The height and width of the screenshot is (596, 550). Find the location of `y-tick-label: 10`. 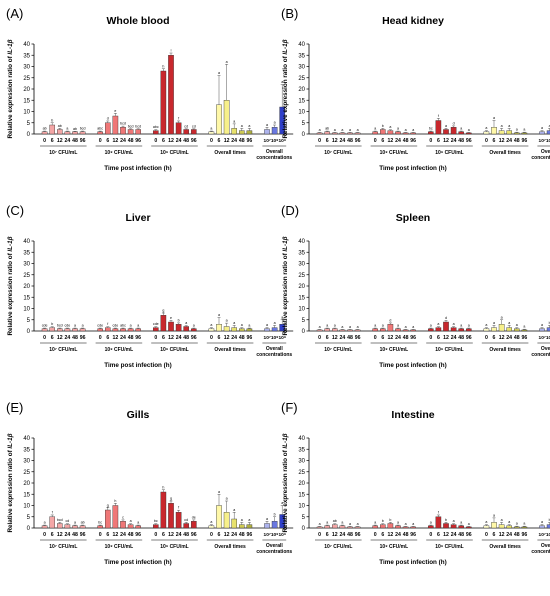

y-tick-label: 10 is located at coordinates (301, 113).